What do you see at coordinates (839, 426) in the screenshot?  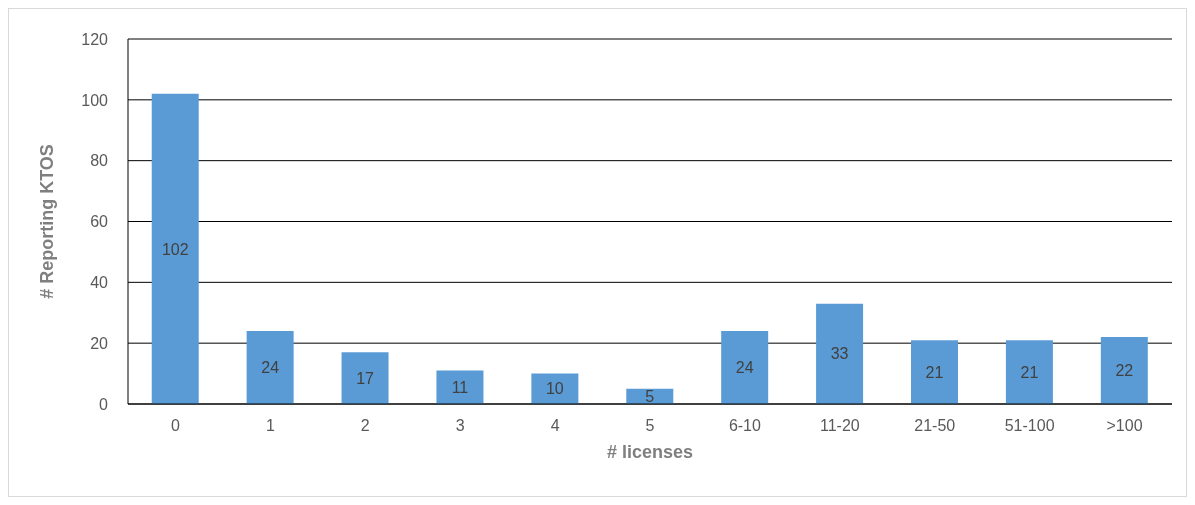 I see `x-tick-label: 11-20` at bounding box center [839, 426].